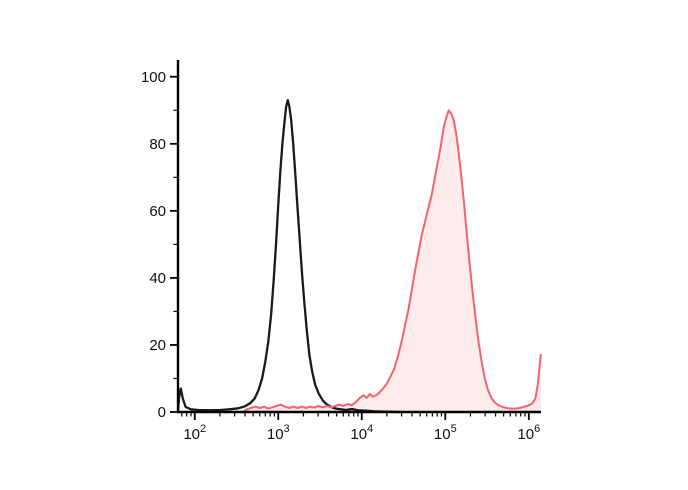  Describe the element at coordinates (157, 278) in the screenshot. I see `y-tick-label: 40` at that location.